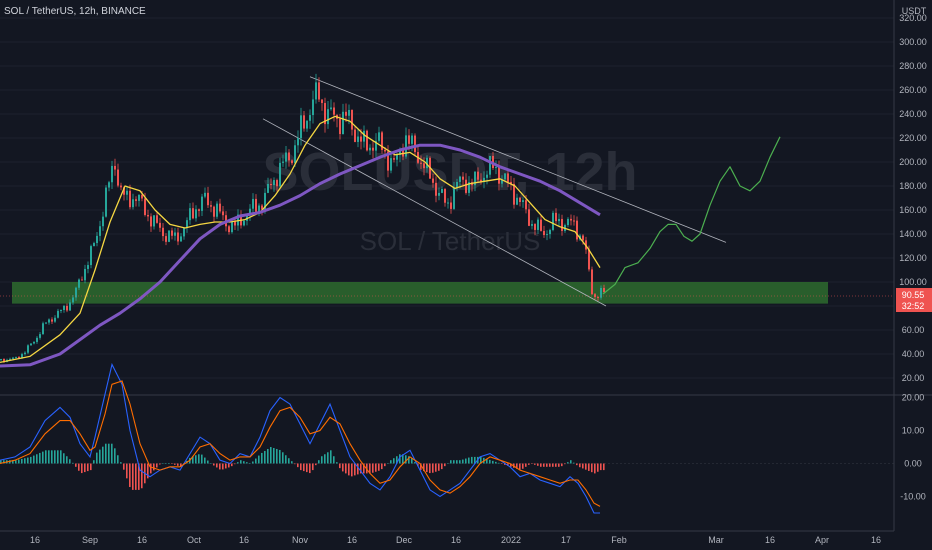 This screenshot has width=932, height=550. I want to click on macd-axis: 20.00 10.00 0.00 -10.00, so click(913, 447).